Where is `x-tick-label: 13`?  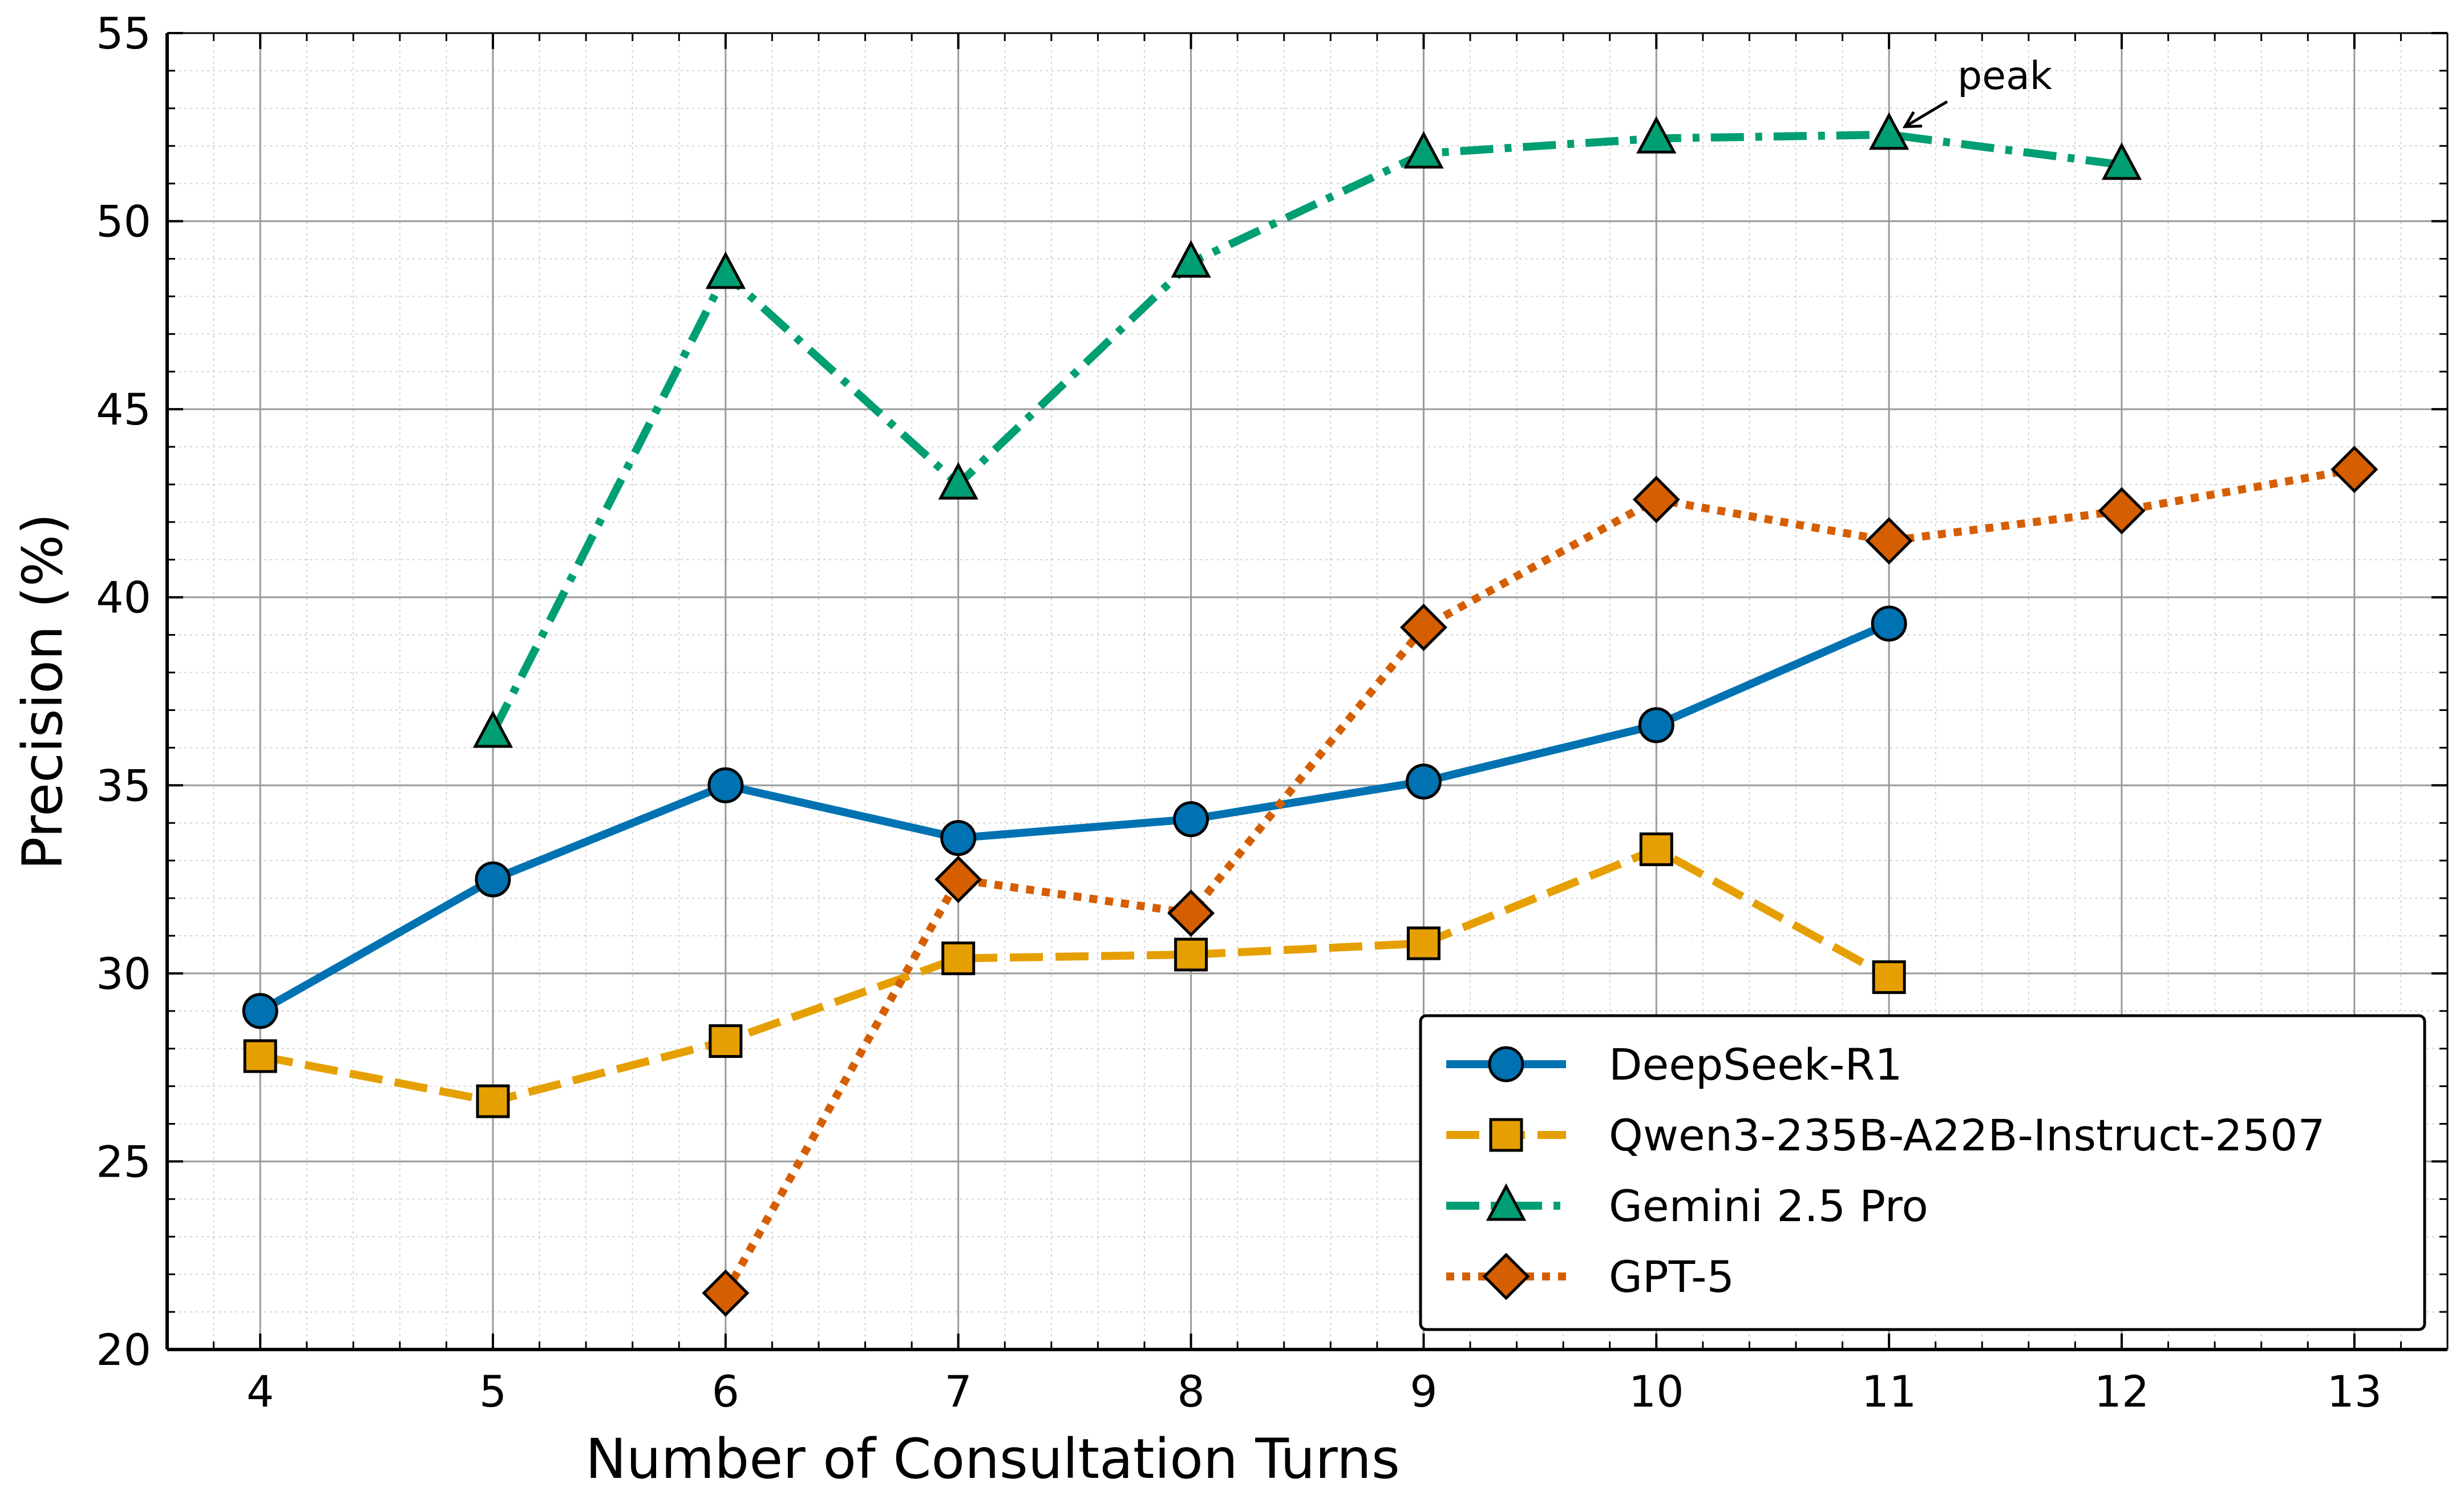
x-tick-label: 13 is located at coordinates (2355, 1392).